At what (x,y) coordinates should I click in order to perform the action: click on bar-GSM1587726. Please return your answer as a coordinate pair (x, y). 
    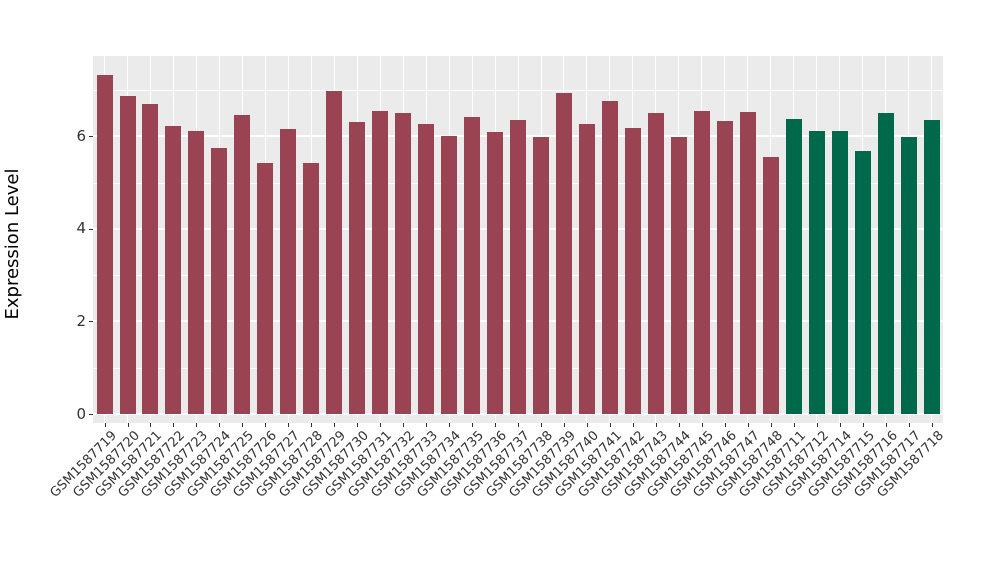
    Looking at the image, I should click on (265, 288).